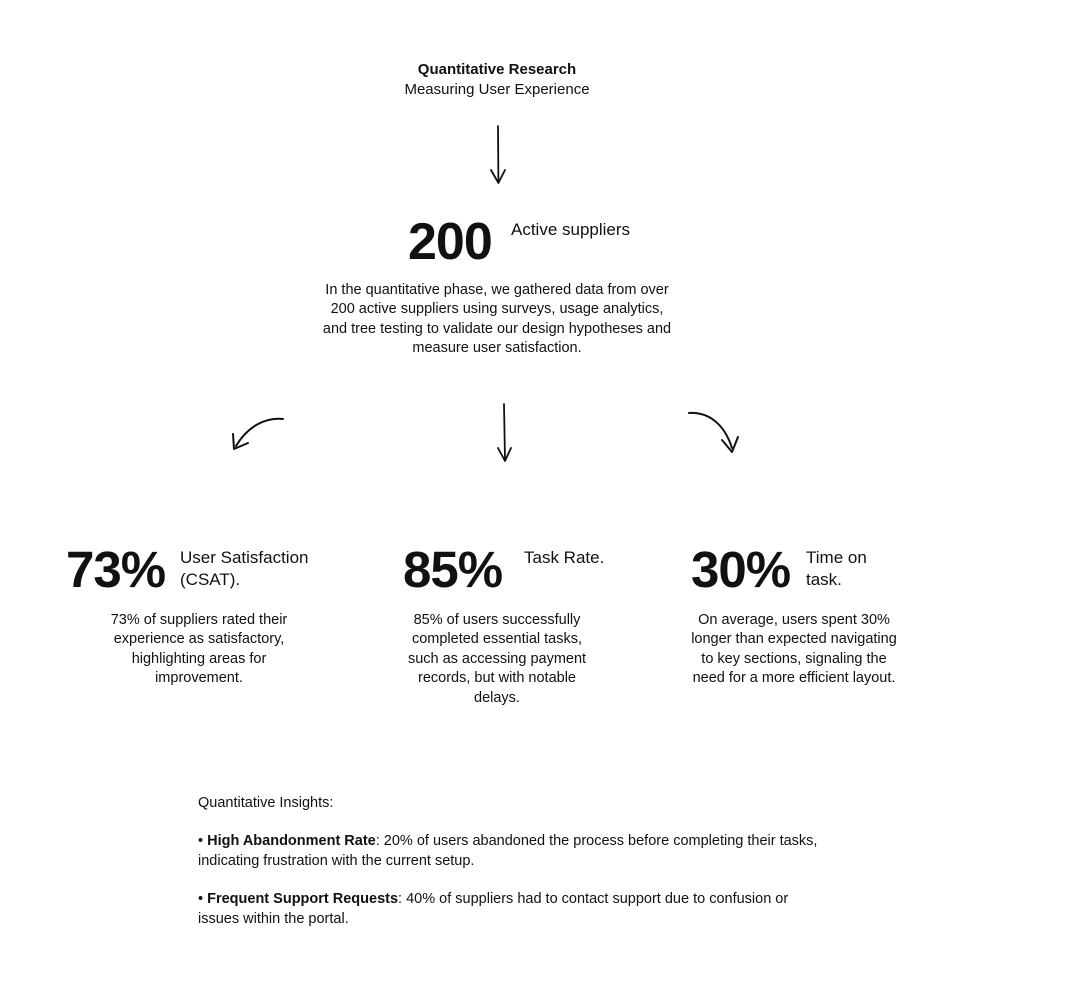 The image size is (1065, 1001). What do you see at coordinates (303, 899) in the screenshot?
I see `insight-title: Frequent Support Requests` at bounding box center [303, 899].